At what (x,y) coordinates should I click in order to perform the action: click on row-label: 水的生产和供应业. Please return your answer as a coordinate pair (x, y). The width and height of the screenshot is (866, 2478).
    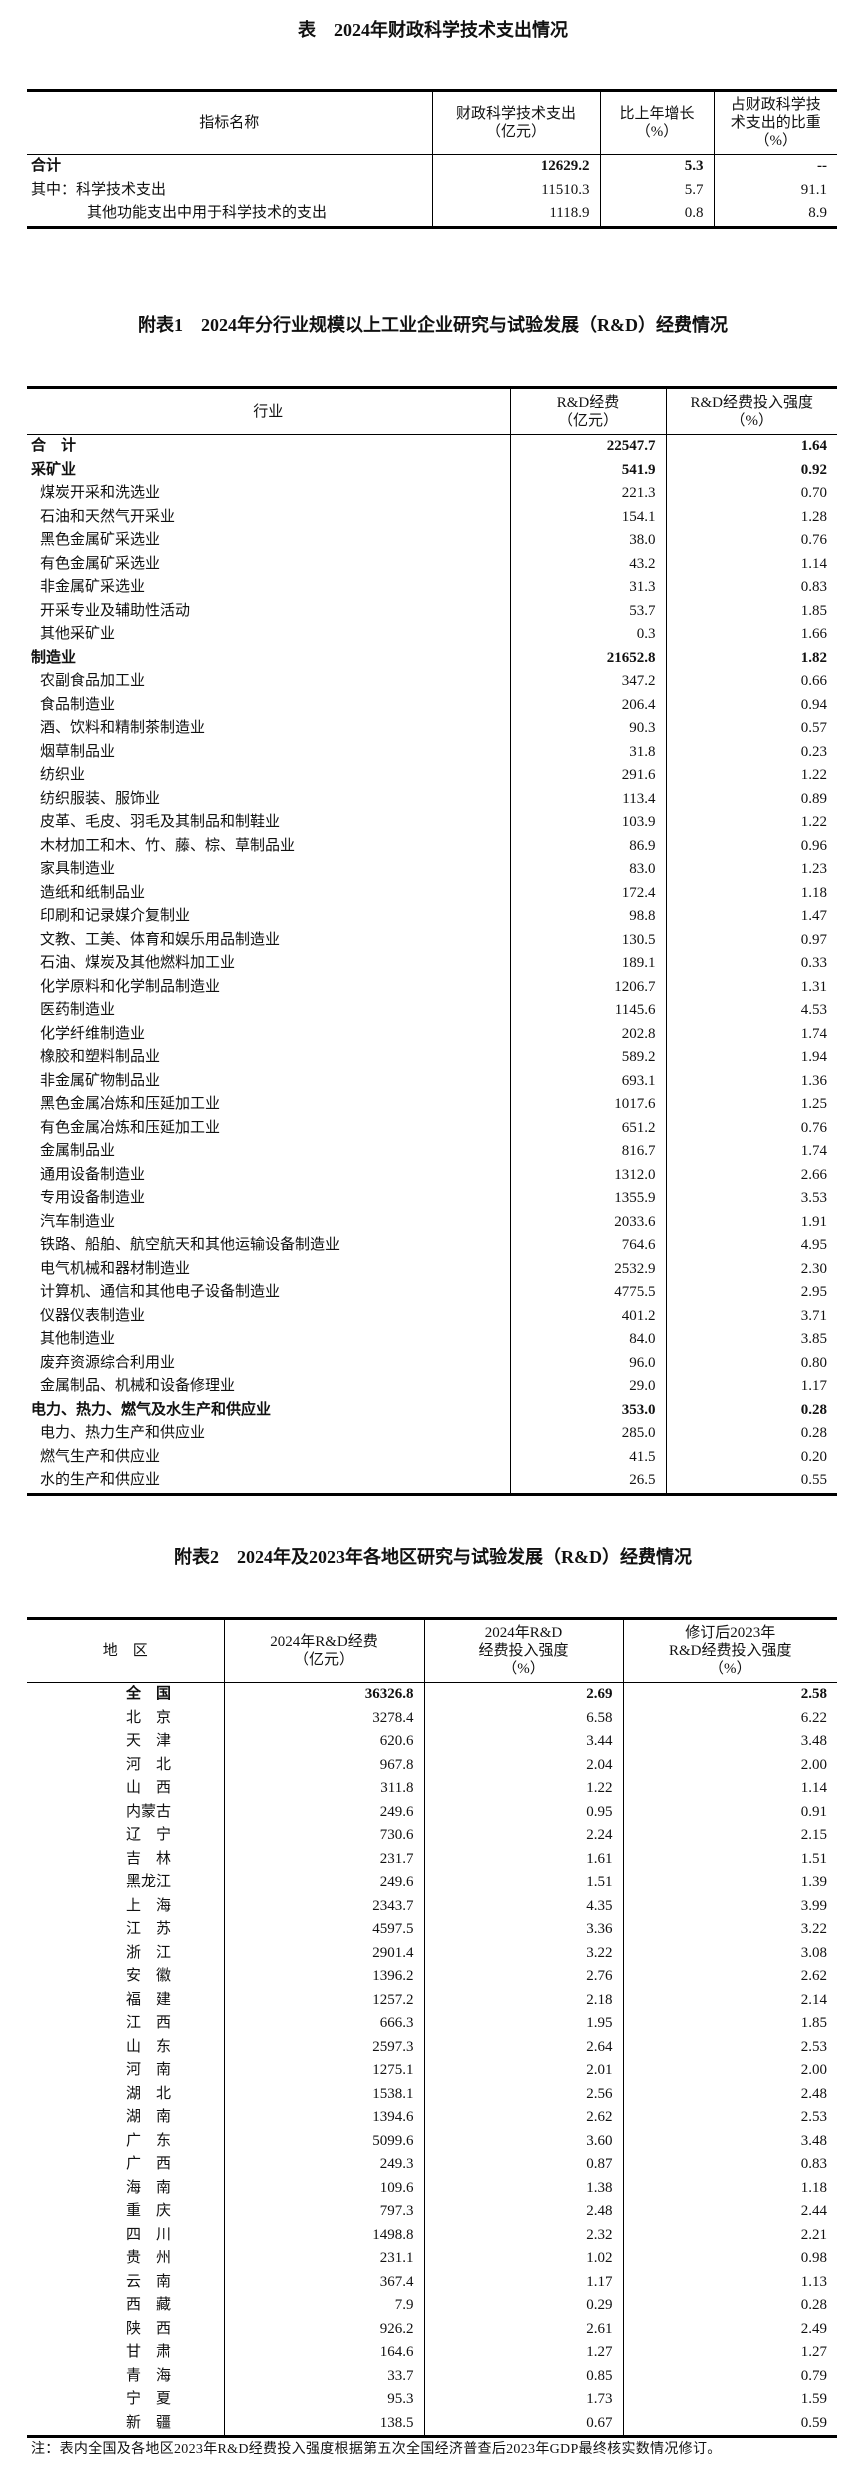
    Looking at the image, I should click on (268, 1482).